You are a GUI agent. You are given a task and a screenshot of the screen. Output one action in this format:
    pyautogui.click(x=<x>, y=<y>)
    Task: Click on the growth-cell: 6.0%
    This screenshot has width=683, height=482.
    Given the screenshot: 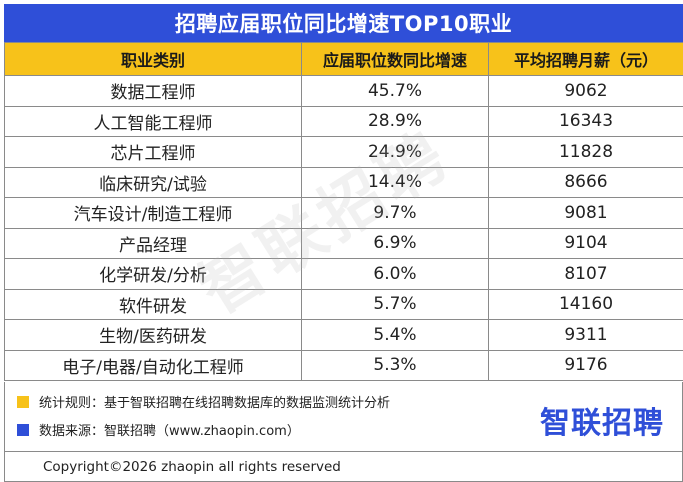 What is the action you would take?
    pyautogui.click(x=395, y=274)
    